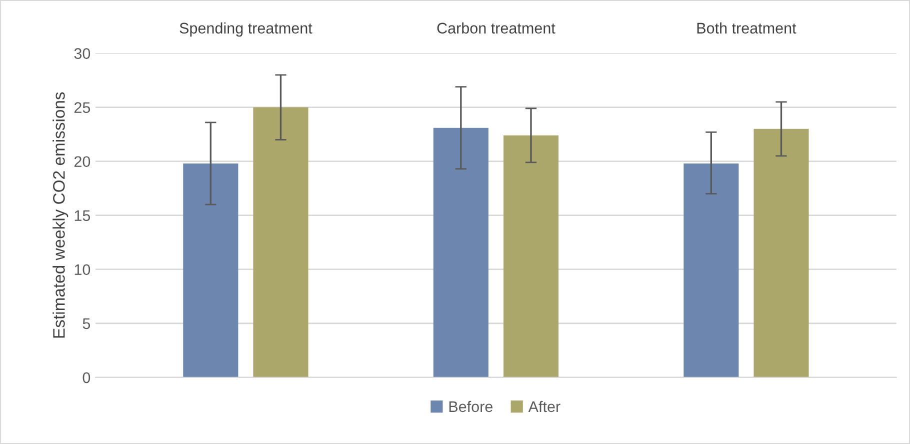  What do you see at coordinates (82, 107) in the screenshot?
I see `y-tick-label: 25` at bounding box center [82, 107].